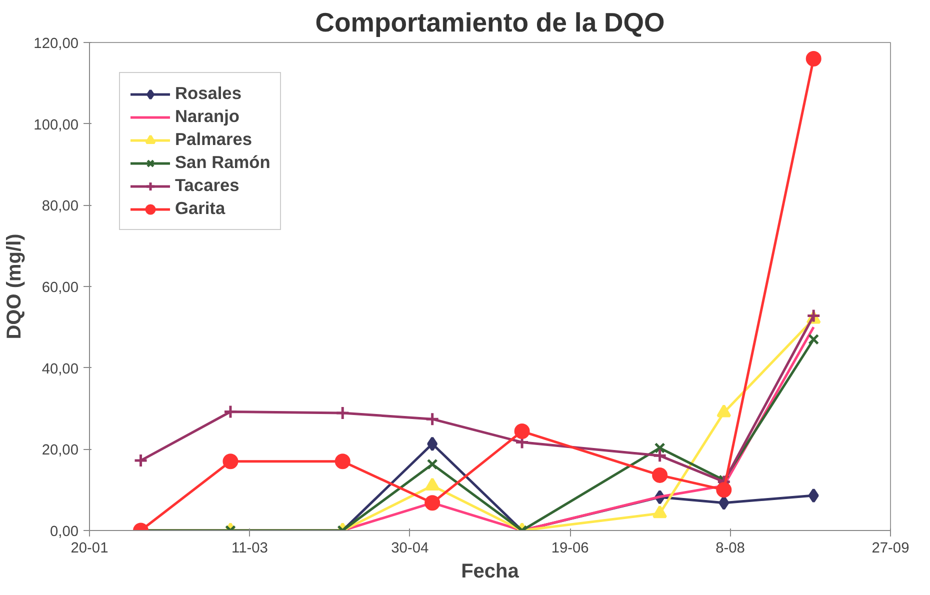  Describe the element at coordinates (208, 93) in the screenshot. I see `legend-label: Rosales` at that location.